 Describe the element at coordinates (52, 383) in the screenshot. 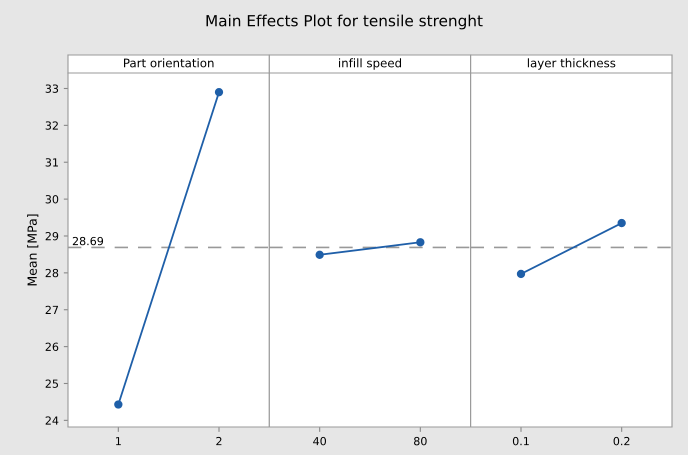

I see `y-tick-label: 25` at that location.